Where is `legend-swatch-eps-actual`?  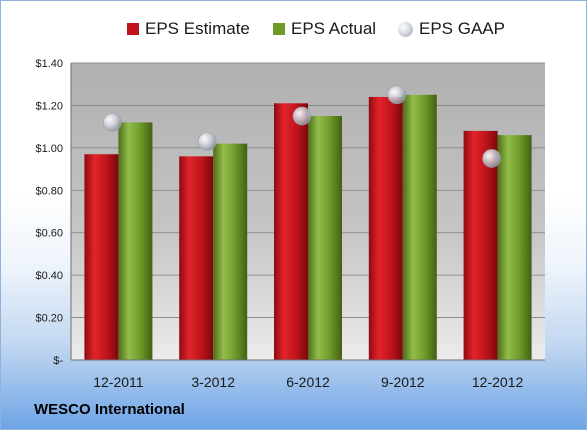
legend-swatch-eps-actual is located at coordinates (279, 29).